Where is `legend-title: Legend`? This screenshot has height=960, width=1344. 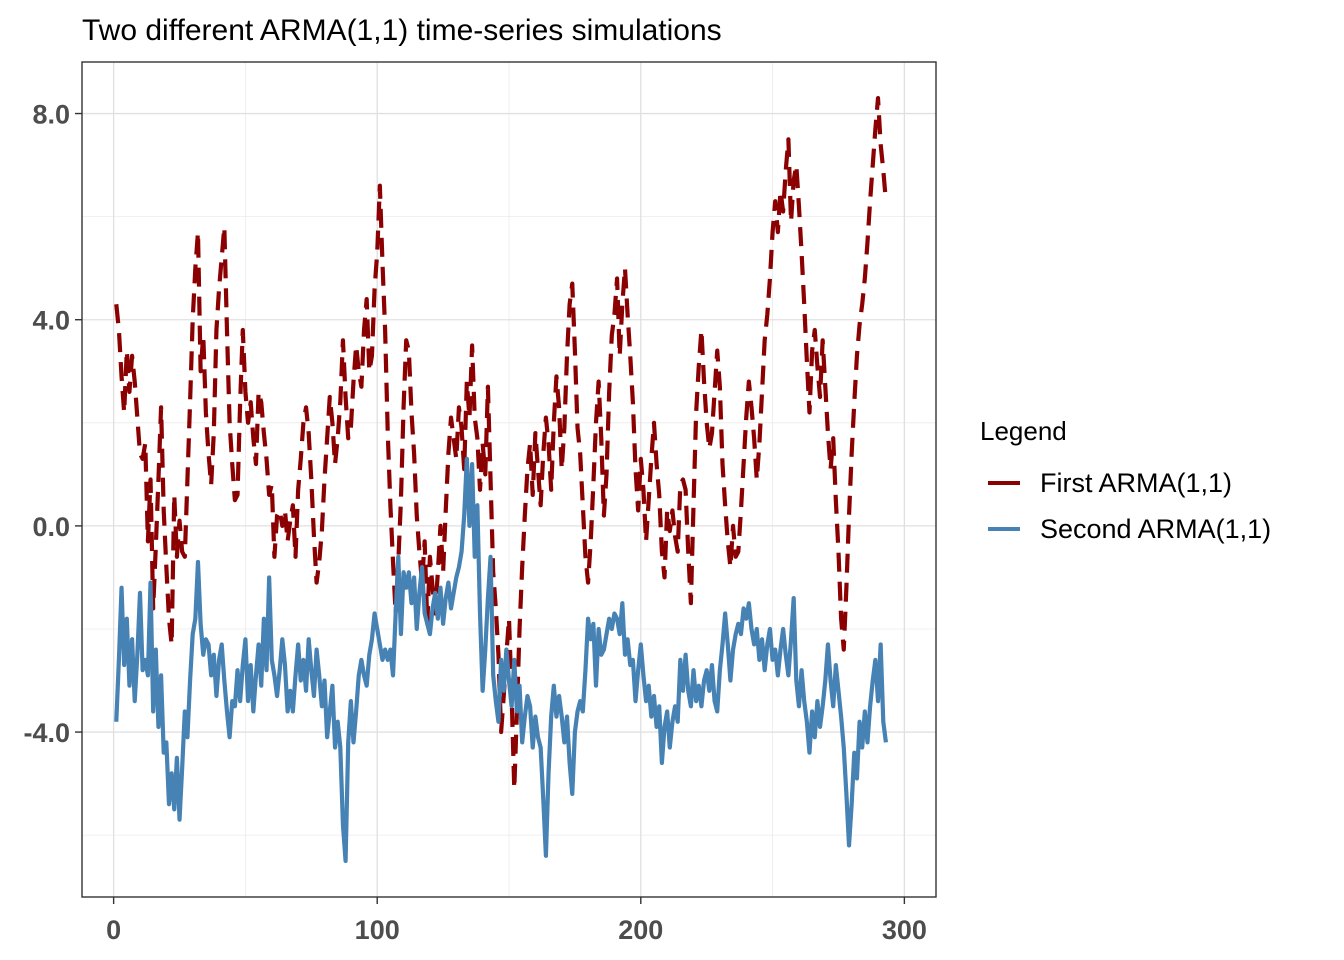
legend-title: Legend is located at coordinates (1023, 431).